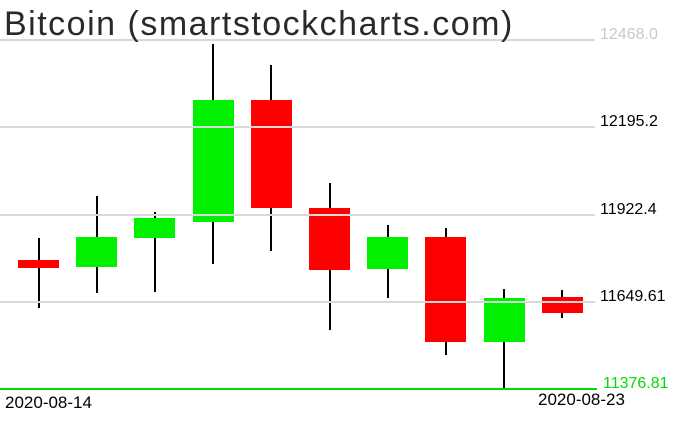 Image resolution: width=676 pixels, height=431 pixels. What do you see at coordinates (629, 122) in the screenshot?
I see `y-axis-label: 12195.2` at bounding box center [629, 122].